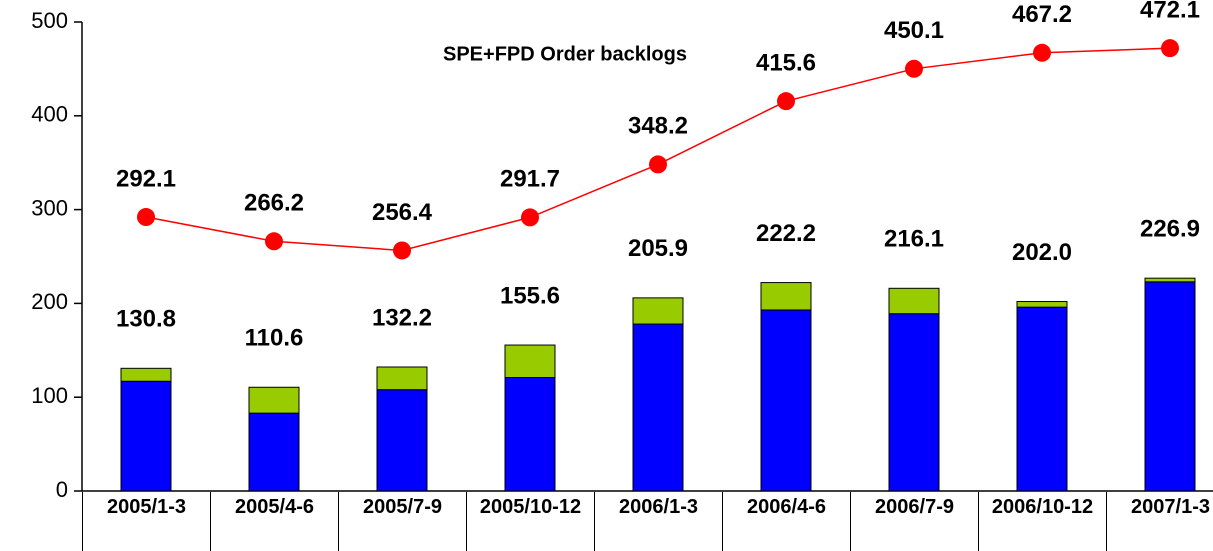  What do you see at coordinates (49, 301) in the screenshot?
I see `y-tick-label: 200` at bounding box center [49, 301].